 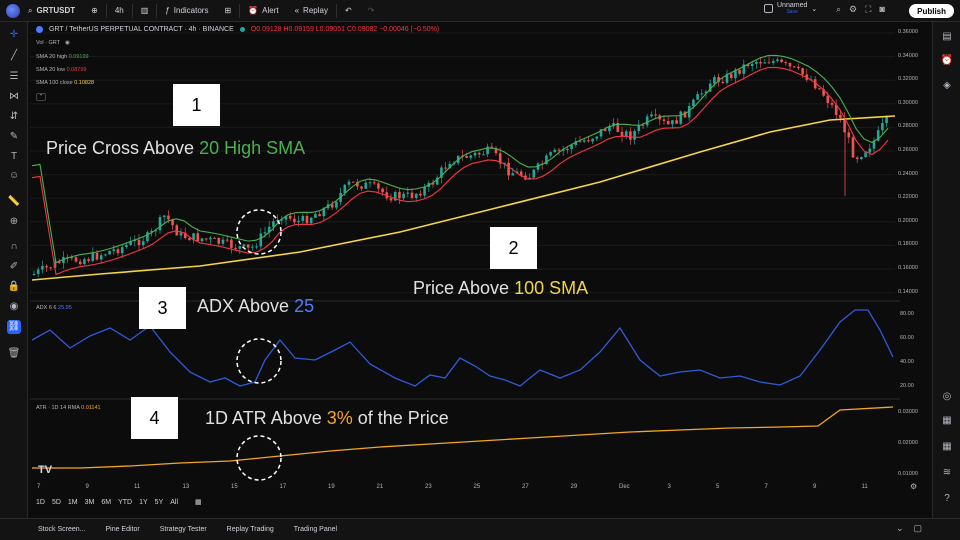 I want to click on bottom-tab: Strategy Tester, so click(x=183, y=529).